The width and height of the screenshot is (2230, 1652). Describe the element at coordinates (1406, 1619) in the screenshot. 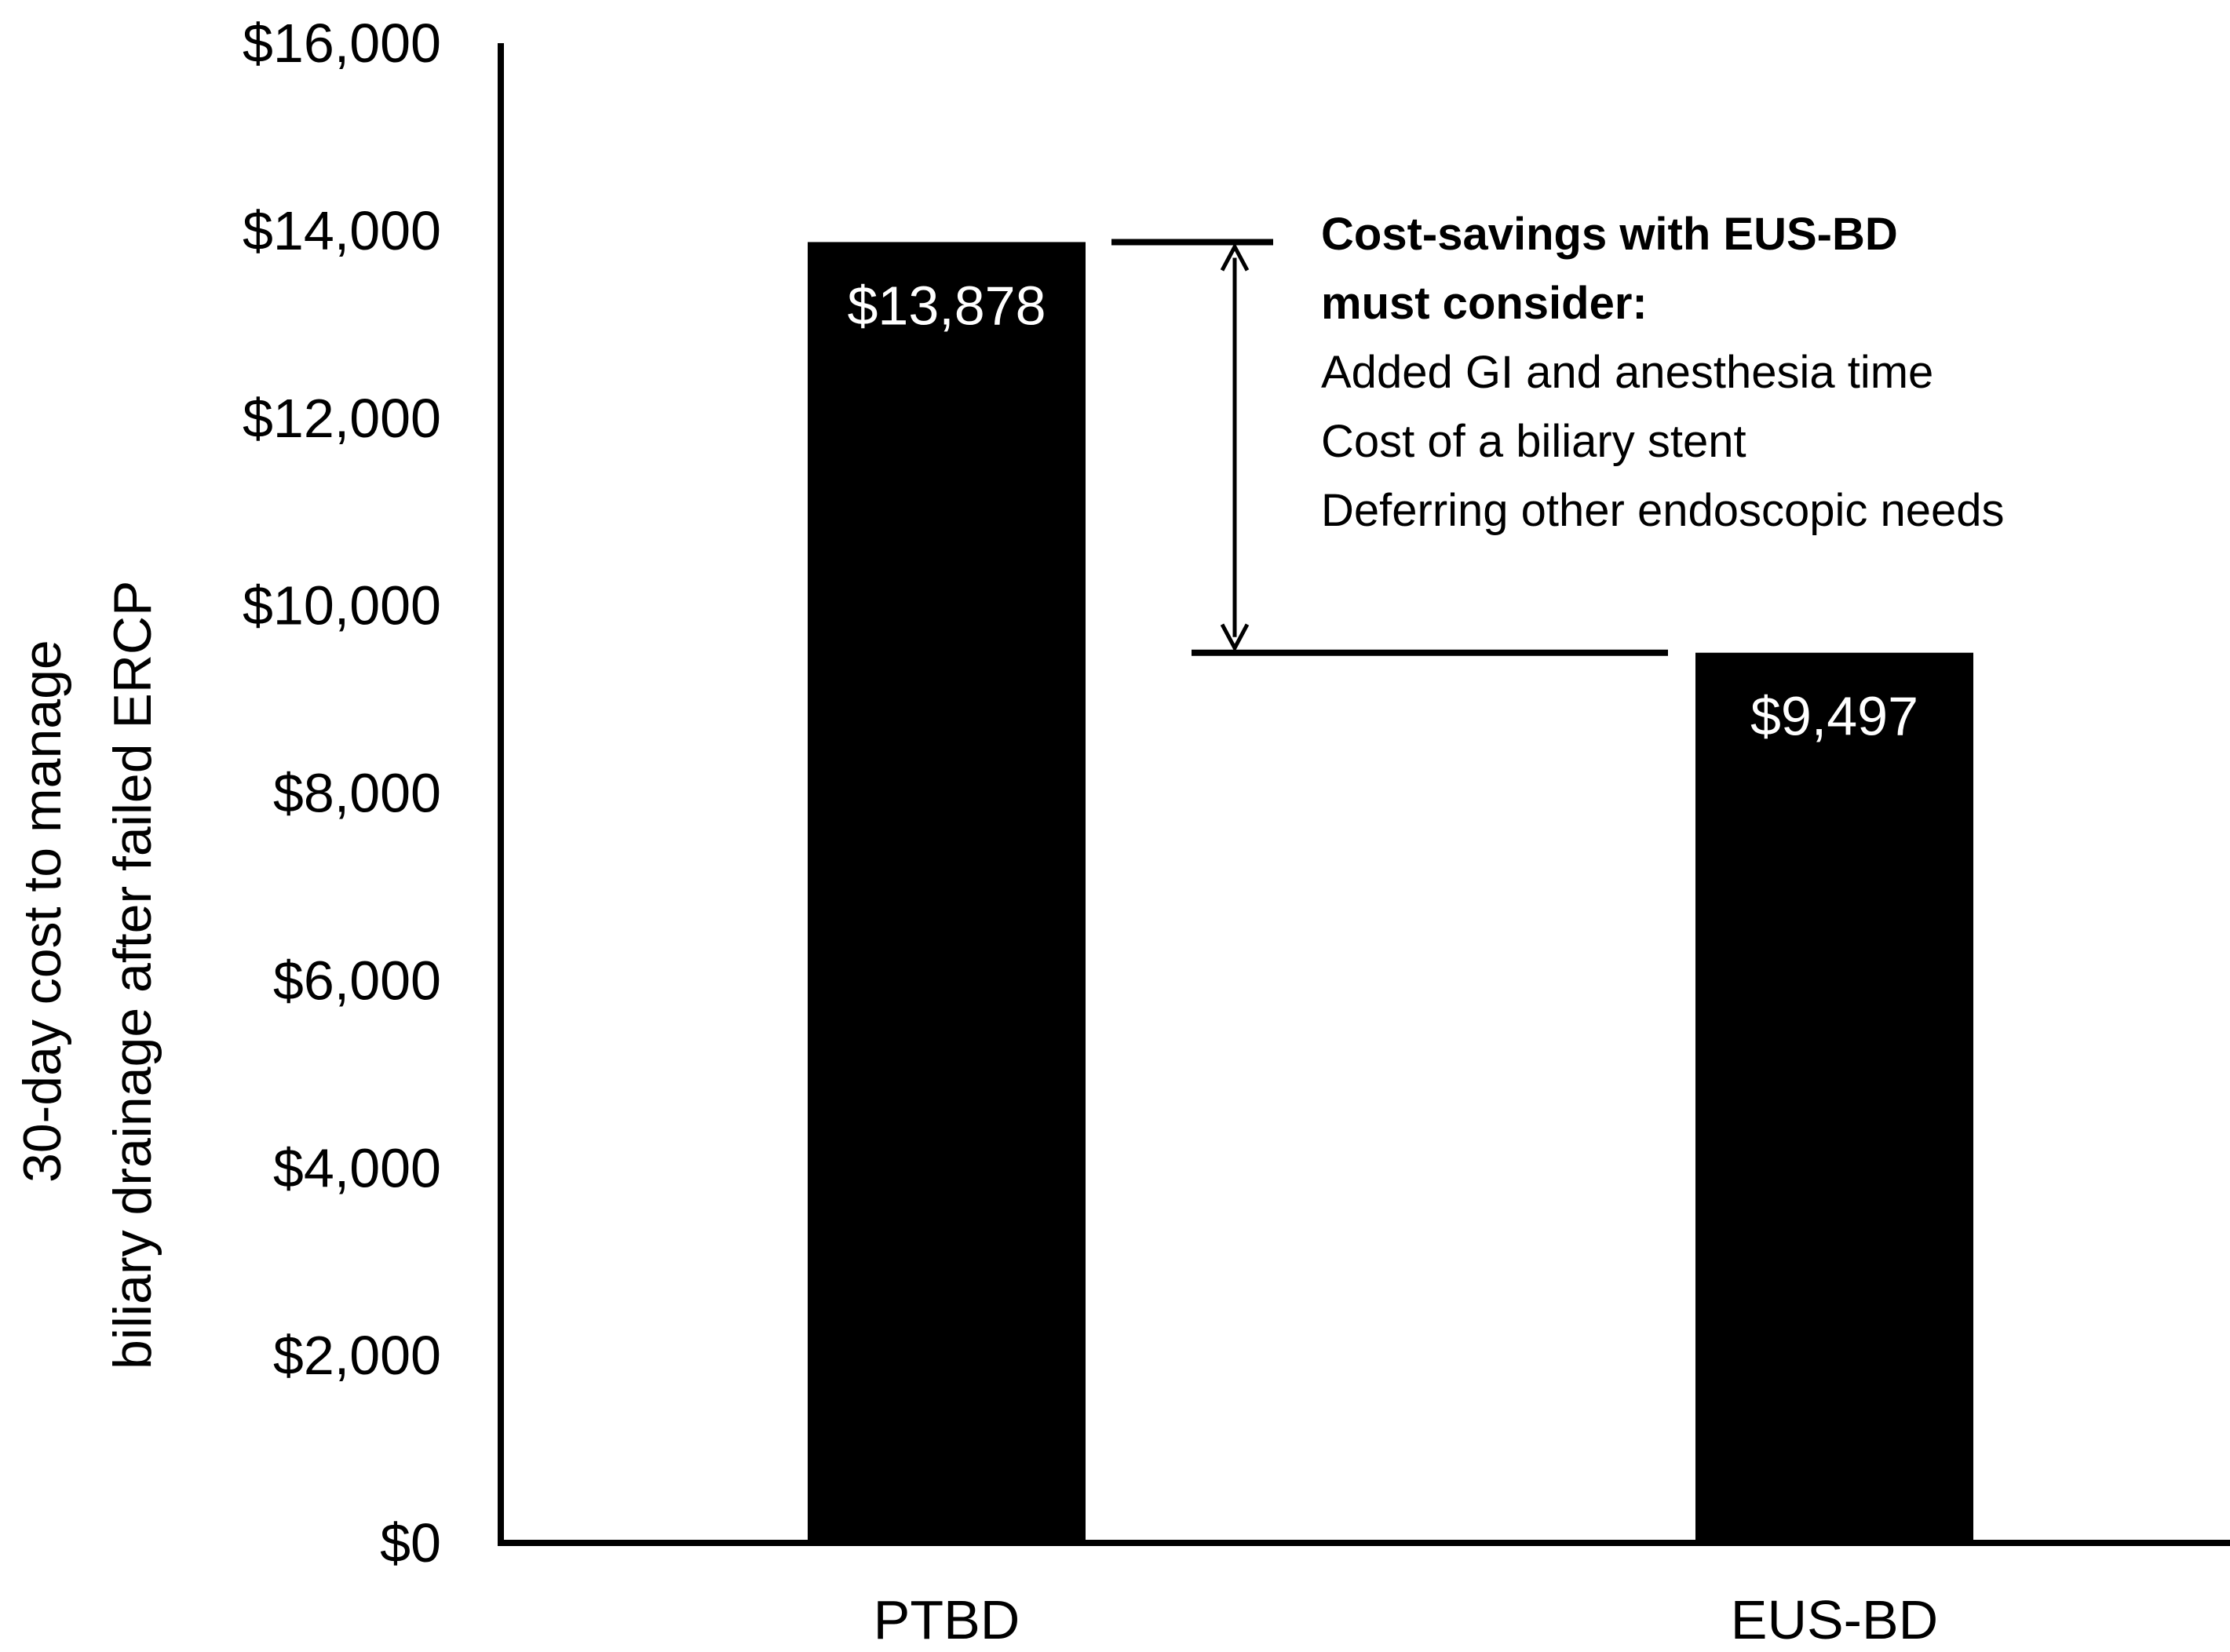

I see `x-axis-tick-labels: PTBD EUS-BD` at that location.